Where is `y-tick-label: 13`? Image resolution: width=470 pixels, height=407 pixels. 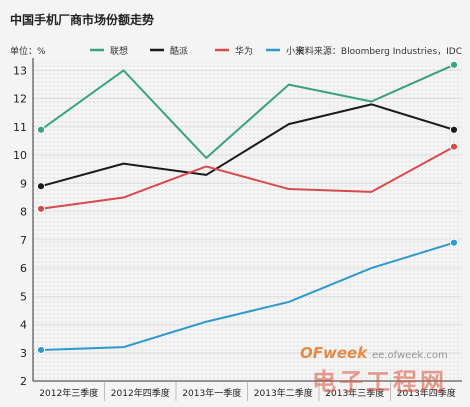 y-tick-label: 13 is located at coordinates (20, 70).